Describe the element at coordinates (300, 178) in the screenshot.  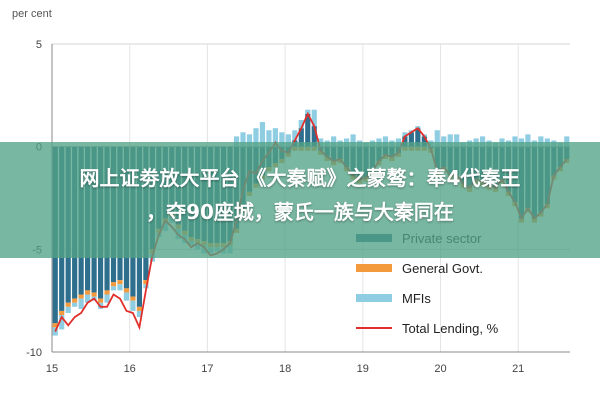
I see `banner-line-1: 网上证劵放大平台 《大秦赋》之蒙骜：奉4代秦王` at that location.